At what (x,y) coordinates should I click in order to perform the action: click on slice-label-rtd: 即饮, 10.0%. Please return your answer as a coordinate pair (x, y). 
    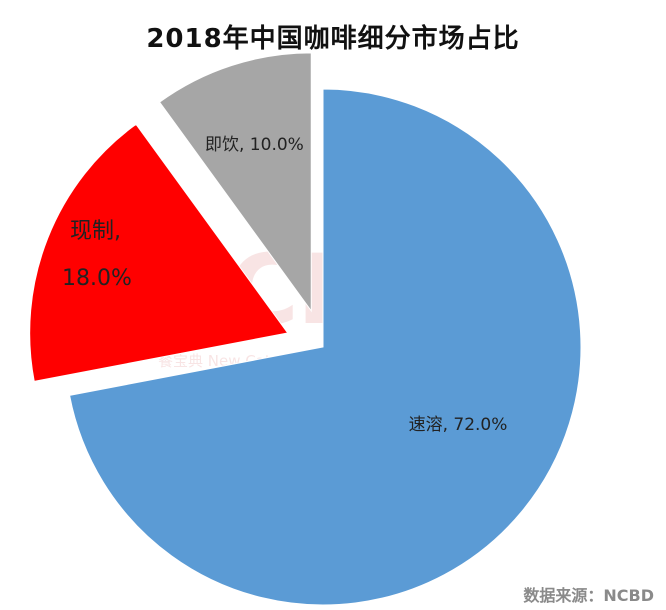
    Looking at the image, I should click on (254, 145).